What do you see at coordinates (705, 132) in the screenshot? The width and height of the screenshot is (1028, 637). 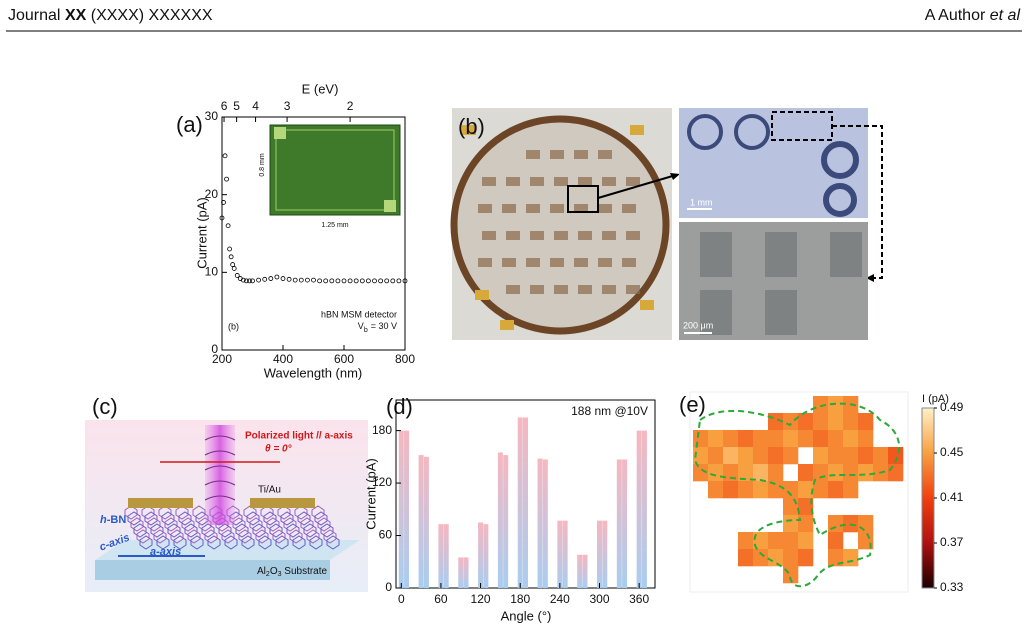 I see `pattern` at bounding box center [705, 132].